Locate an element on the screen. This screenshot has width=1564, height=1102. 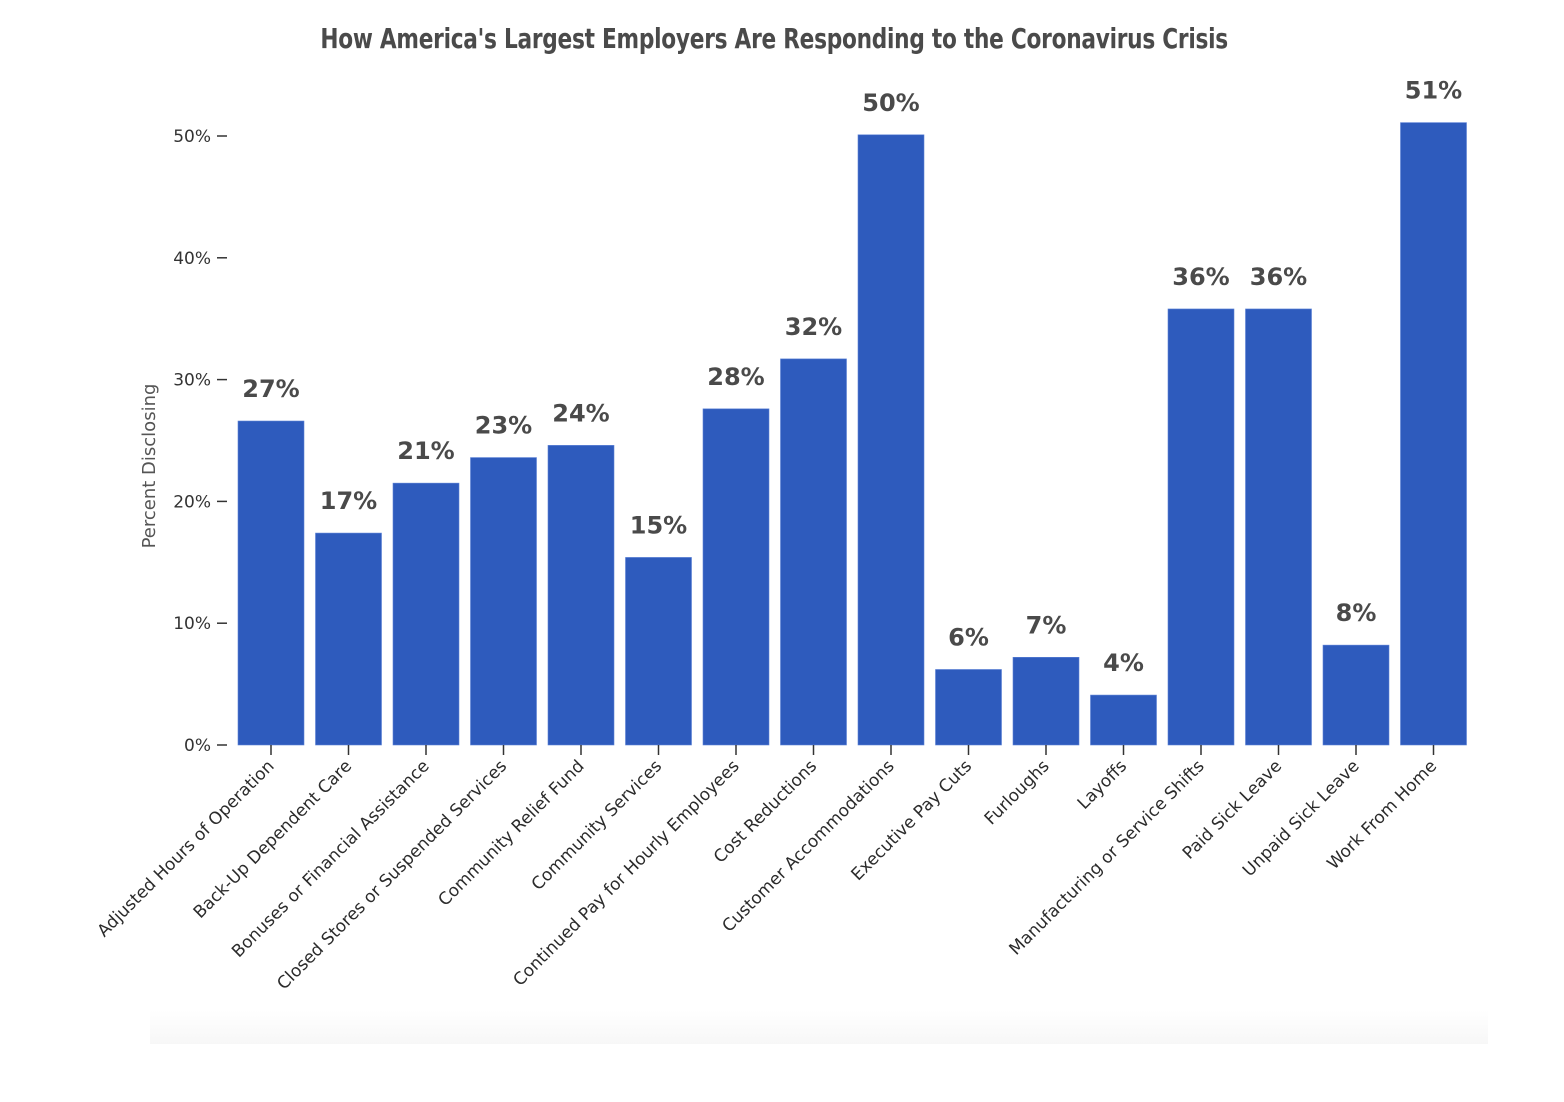
bottom-shade is located at coordinates (819, 1027).